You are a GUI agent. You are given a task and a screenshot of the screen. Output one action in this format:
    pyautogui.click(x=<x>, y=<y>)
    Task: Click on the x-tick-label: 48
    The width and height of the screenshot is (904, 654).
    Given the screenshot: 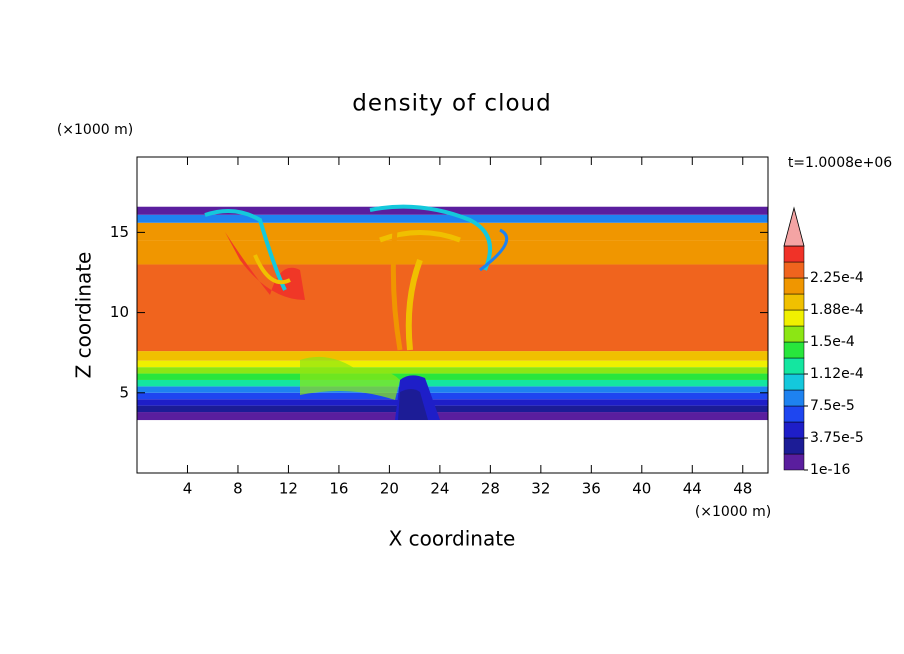 What is the action you would take?
    pyautogui.click(x=742, y=489)
    